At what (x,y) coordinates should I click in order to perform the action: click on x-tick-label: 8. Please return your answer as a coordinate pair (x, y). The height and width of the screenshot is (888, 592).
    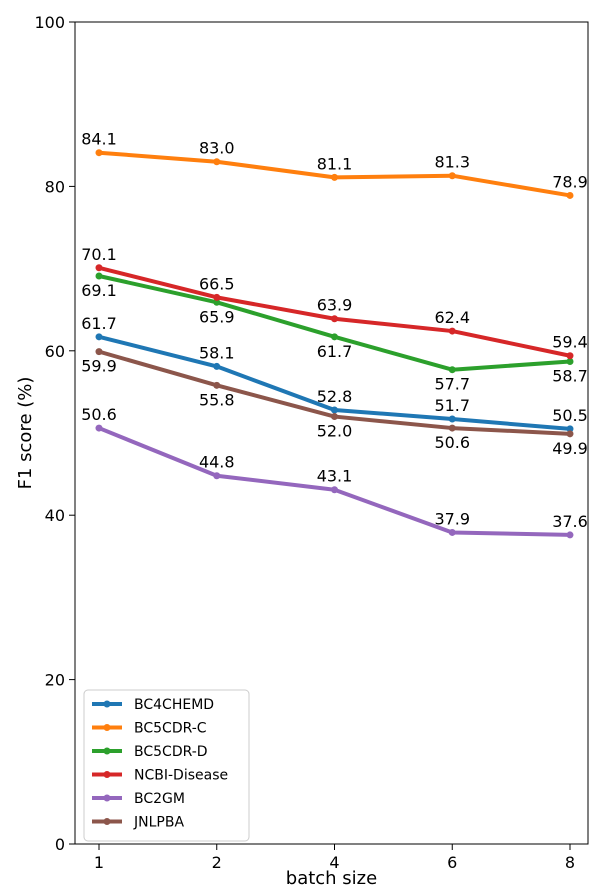
    Looking at the image, I should click on (570, 862).